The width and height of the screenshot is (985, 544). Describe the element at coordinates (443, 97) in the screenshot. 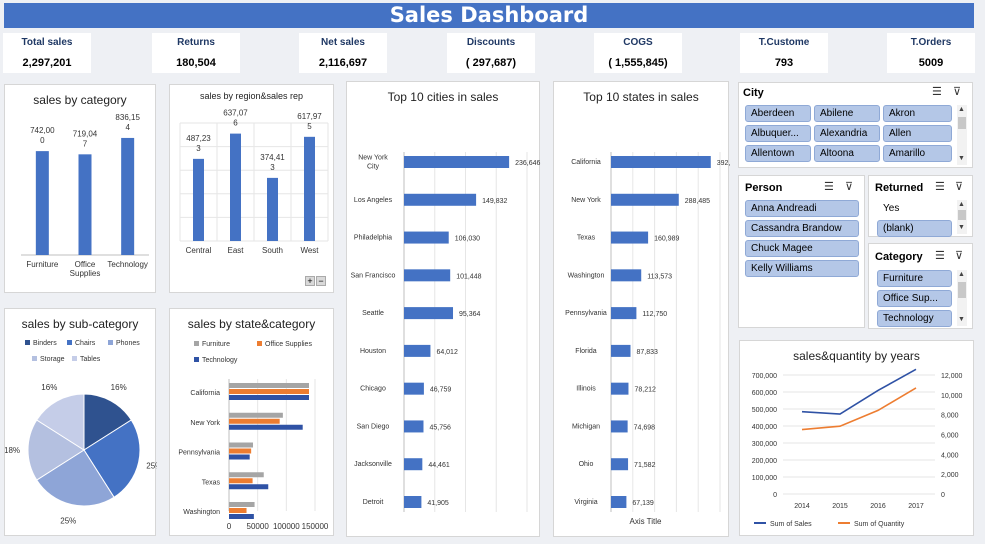

I see `chart-title: Top 10 cities in sales` at that location.